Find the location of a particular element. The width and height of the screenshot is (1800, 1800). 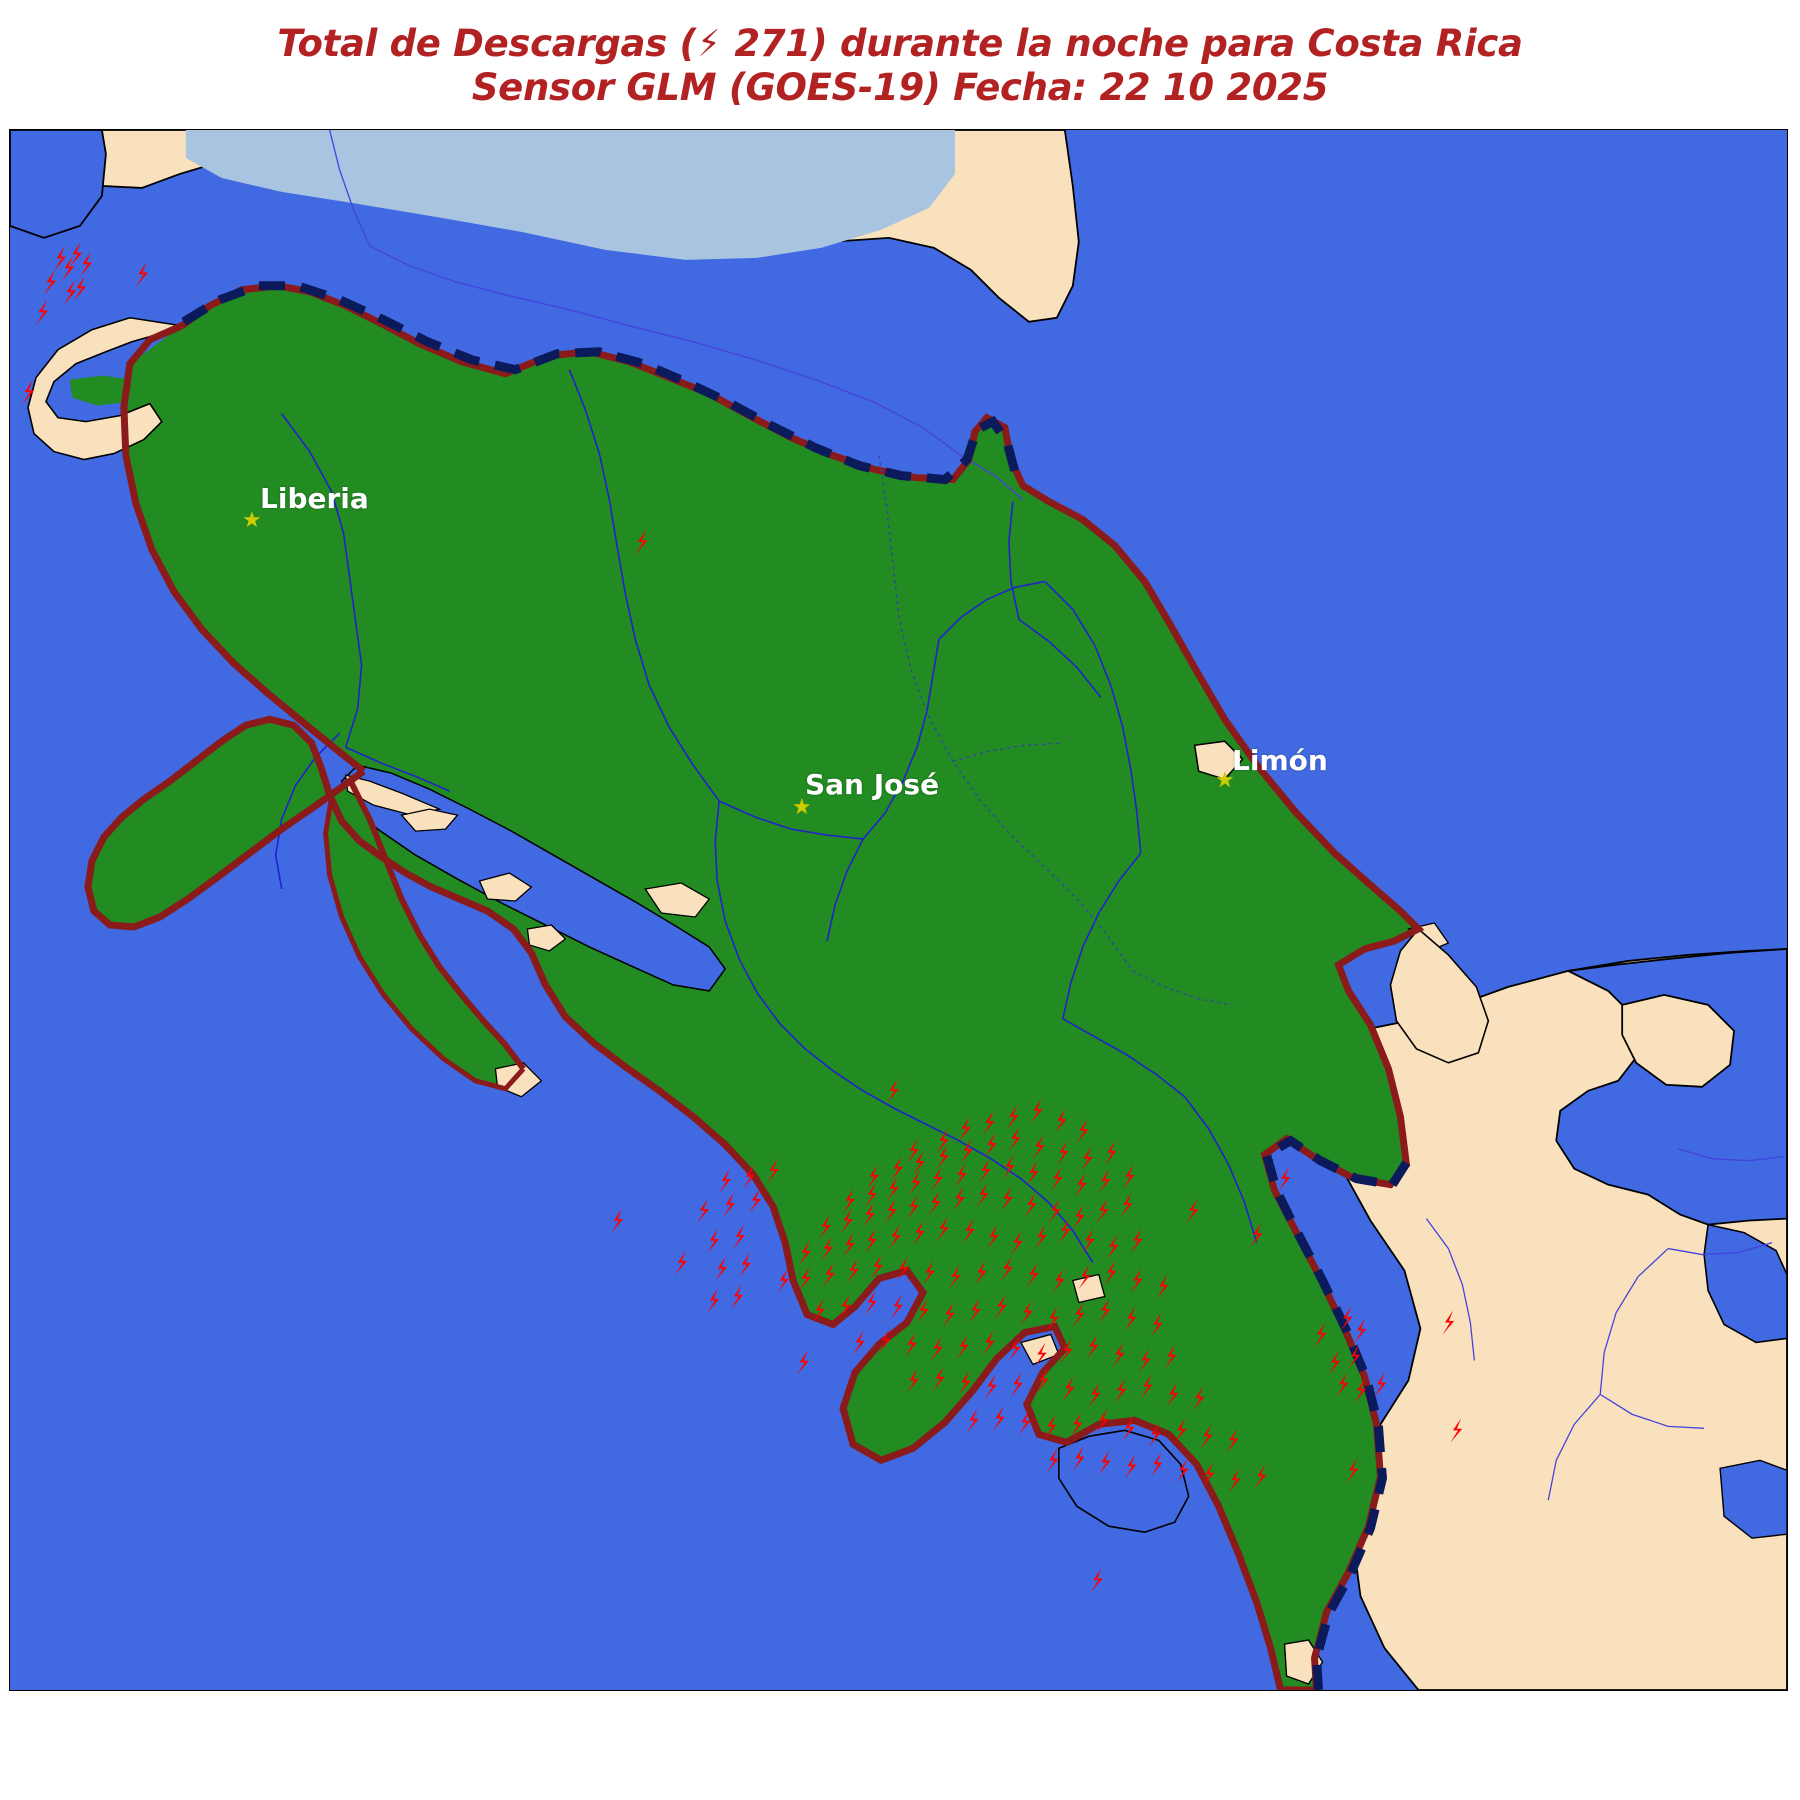

golfo-dulce is located at coordinates (1124, 1481).